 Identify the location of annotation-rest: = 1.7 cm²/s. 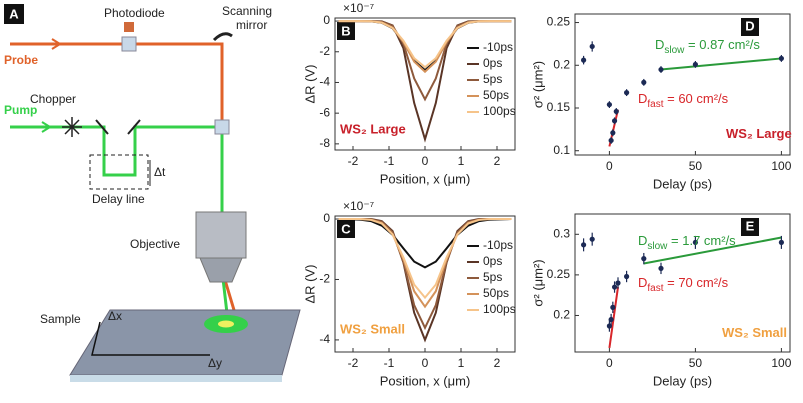
(701, 240).